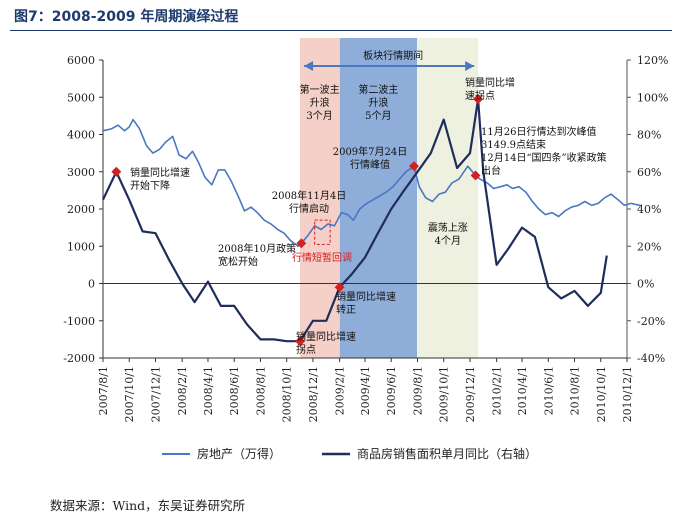 The width and height of the screenshot is (682, 523). I want to click on marker-sales-decline, so click(116, 171).